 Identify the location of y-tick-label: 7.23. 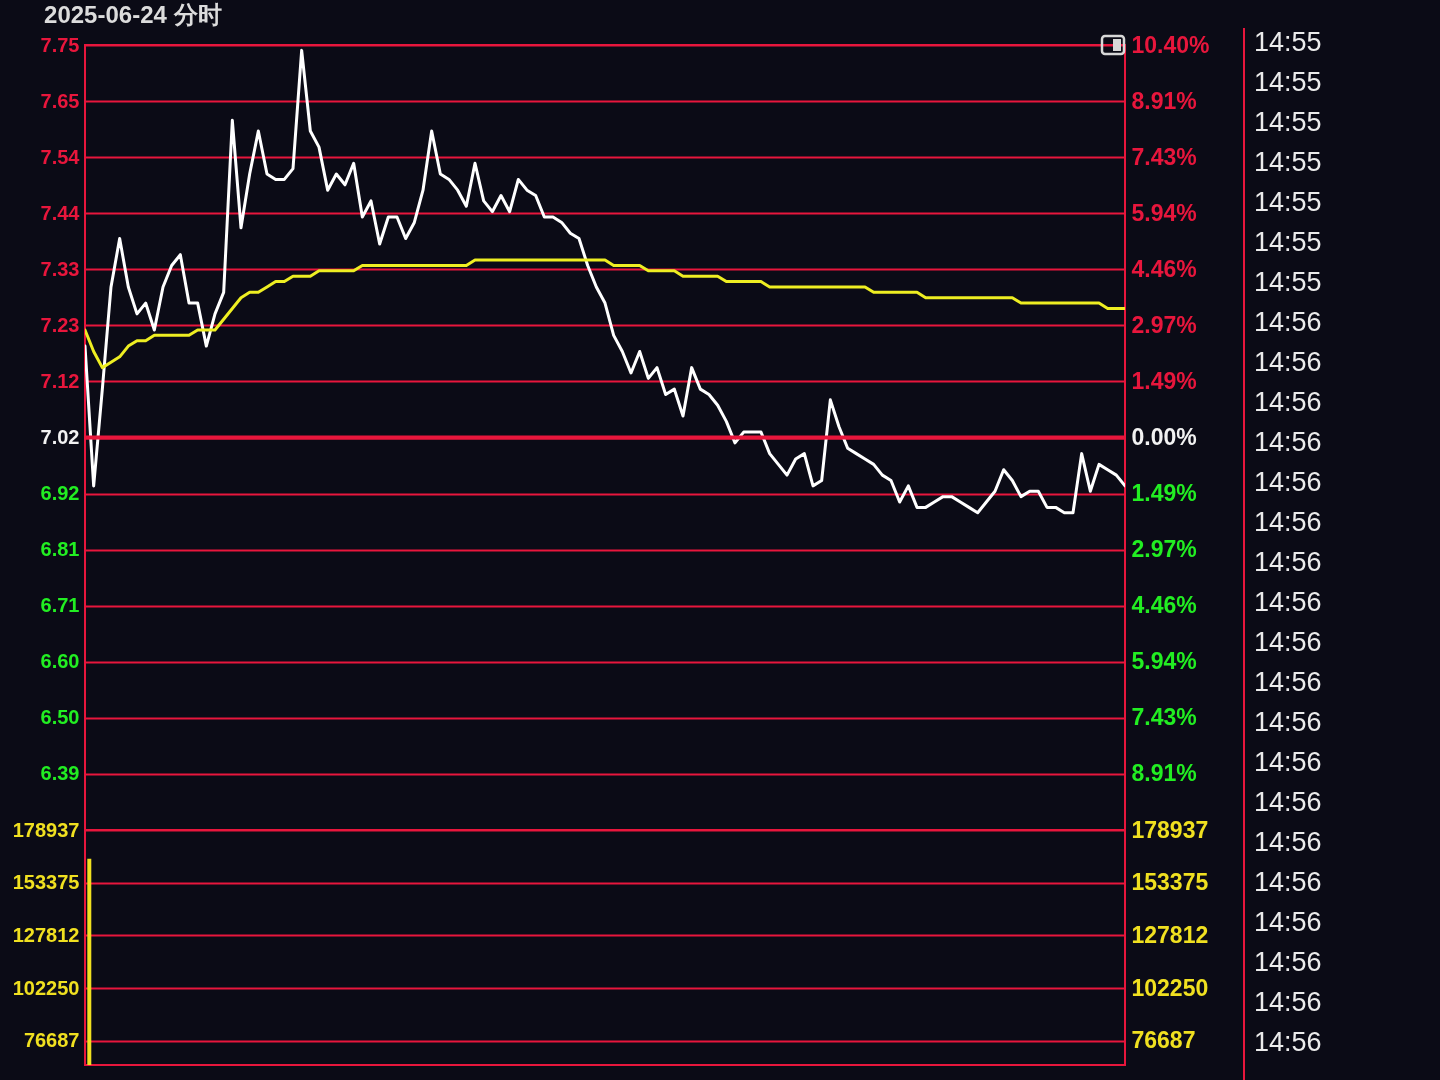
(60, 324).